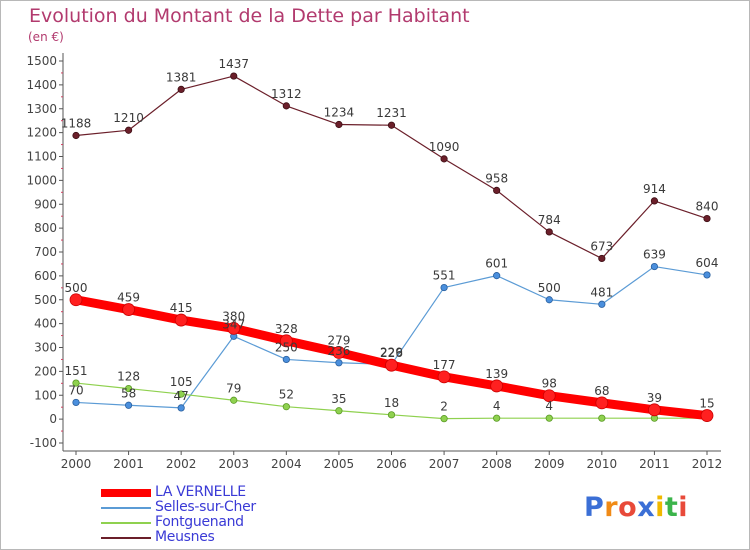 This screenshot has height=550, width=750. What do you see at coordinates (126, 538) in the screenshot?
I see `legend-swatch-meusnes` at bounding box center [126, 538].